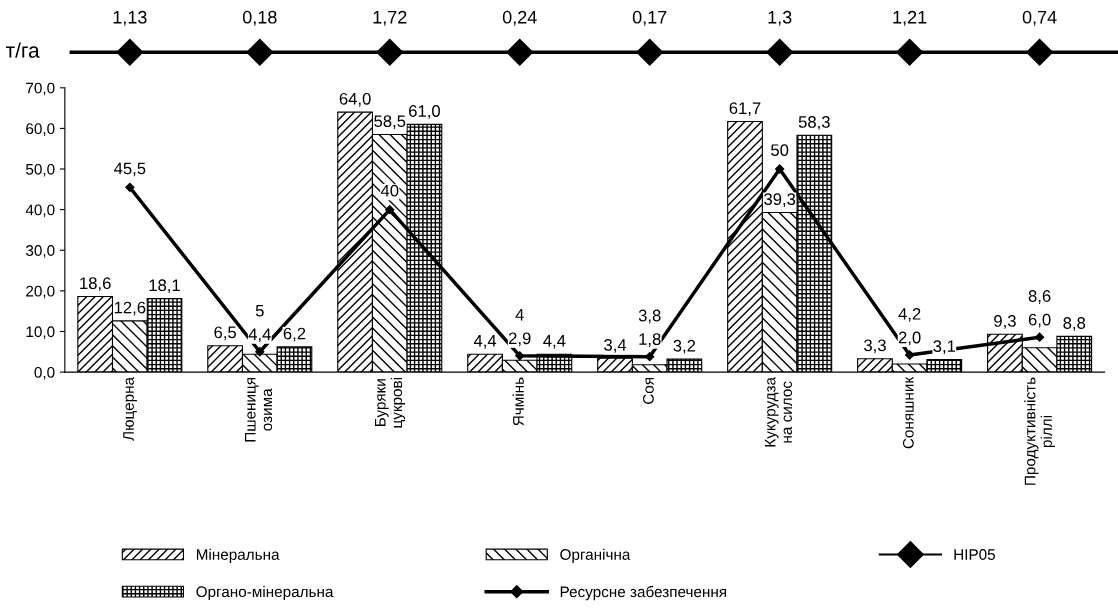  Describe the element at coordinates (390, 402) in the screenshot. I see `x-tick-label: Буряки цукрові` at that location.